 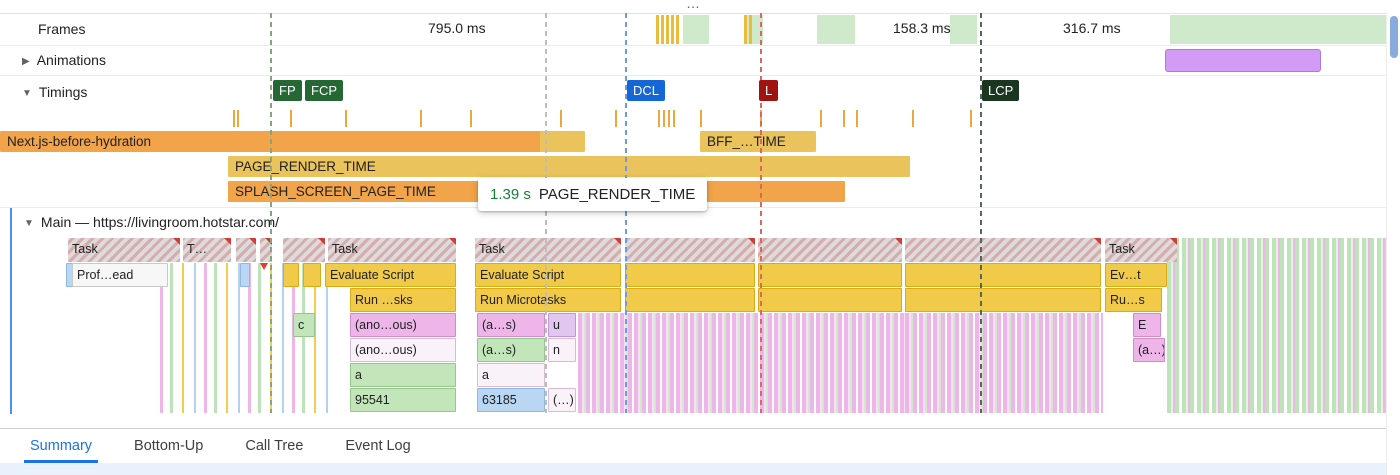 I want to click on row-divider, so click(x=693, y=75).